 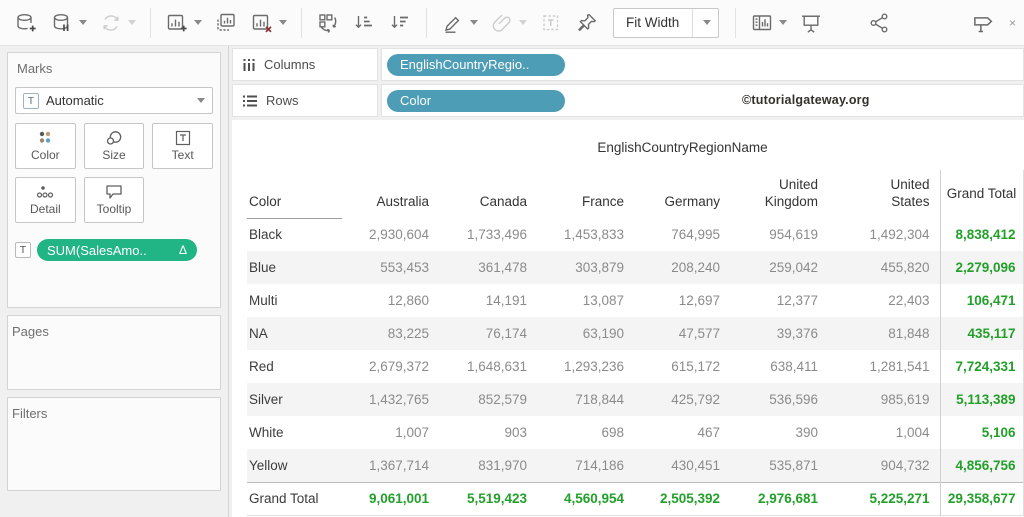 What do you see at coordinates (981, 498) in the screenshot?
I see `grand-total-cell: 29,358,677` at bounding box center [981, 498].